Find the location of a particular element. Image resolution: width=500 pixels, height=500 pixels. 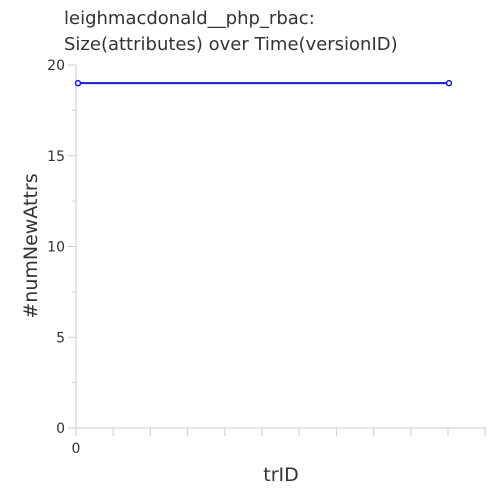

y-tick-label: 20 is located at coordinates (56, 66).